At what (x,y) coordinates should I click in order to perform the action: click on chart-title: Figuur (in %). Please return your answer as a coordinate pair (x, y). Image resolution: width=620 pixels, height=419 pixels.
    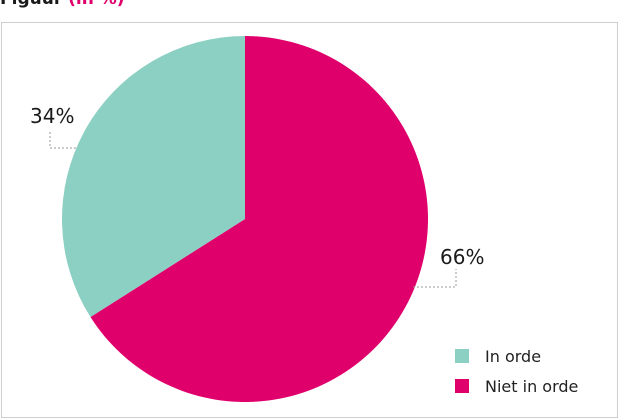
    Looking at the image, I should click on (310, 6).